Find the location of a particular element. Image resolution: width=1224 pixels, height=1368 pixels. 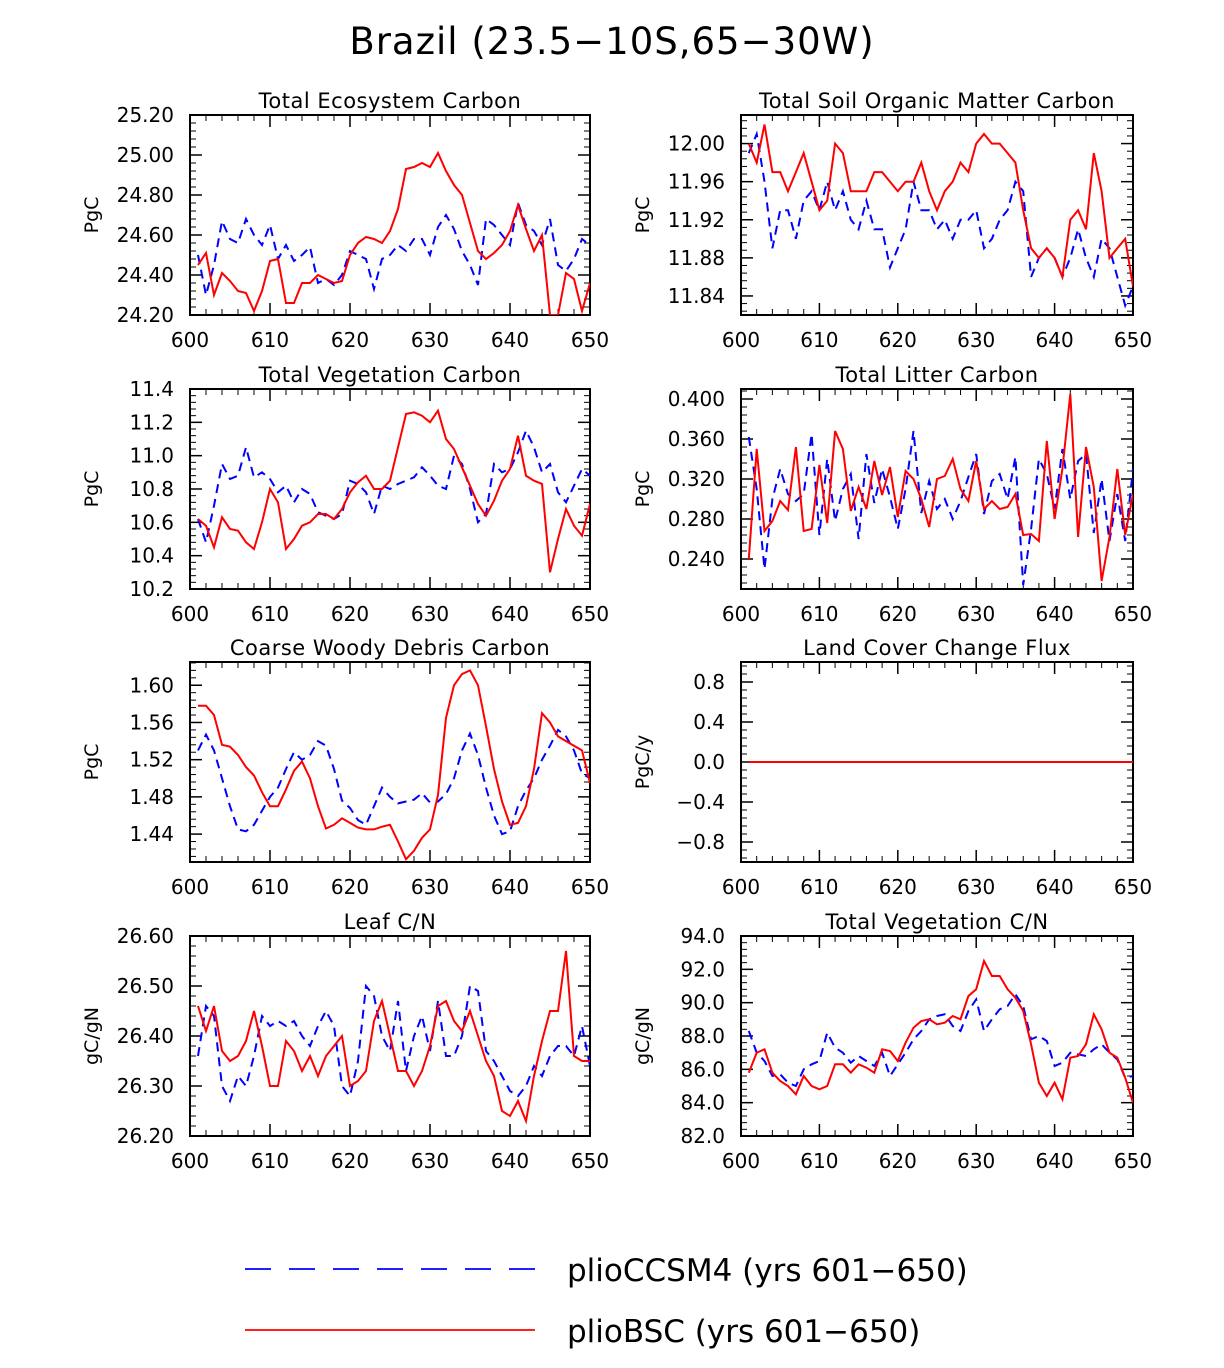

y-tick-label: 24.40 is located at coordinates (145, 275).